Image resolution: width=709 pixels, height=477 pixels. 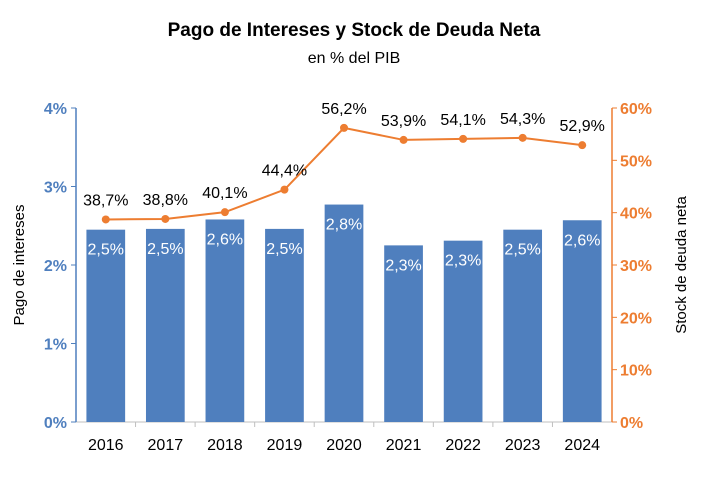 I want to click on x-tick-label: 2019, so click(x=285, y=445).